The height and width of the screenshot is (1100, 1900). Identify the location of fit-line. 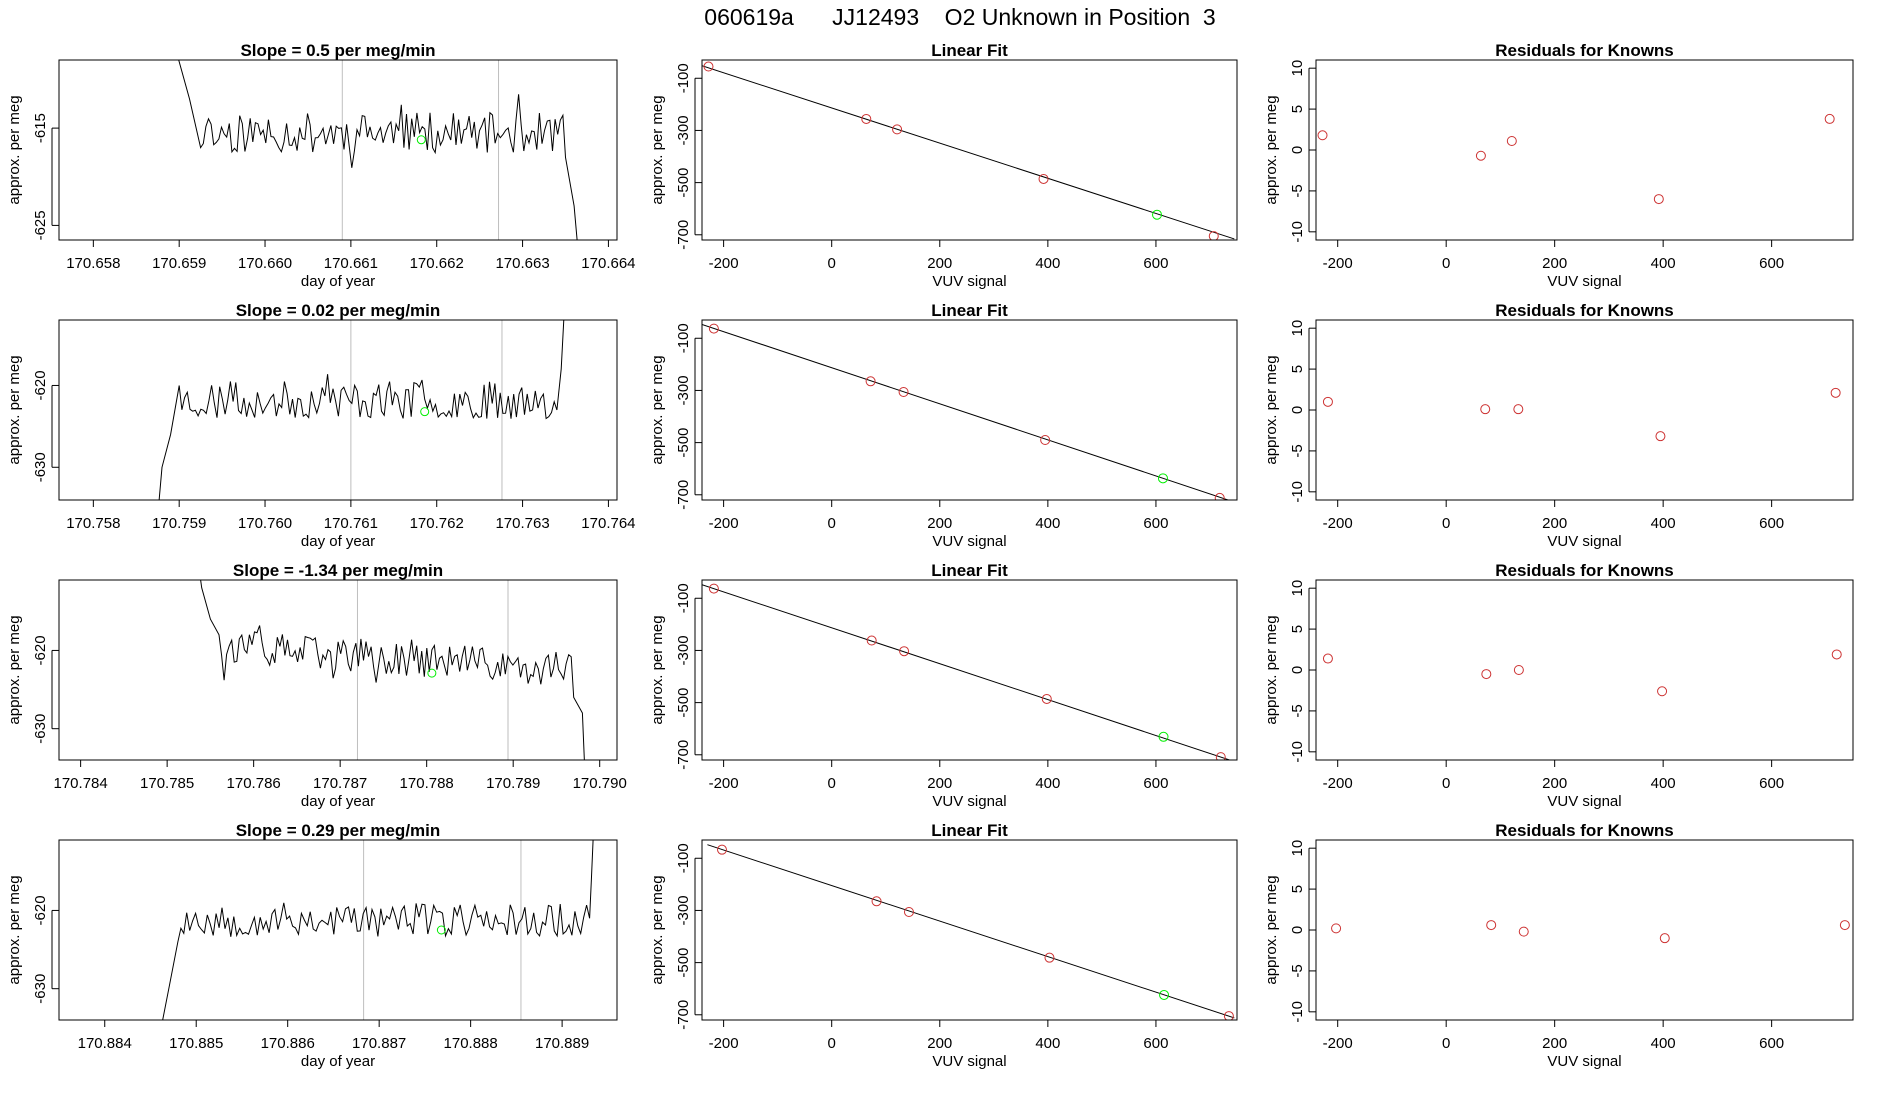
(971, 931).